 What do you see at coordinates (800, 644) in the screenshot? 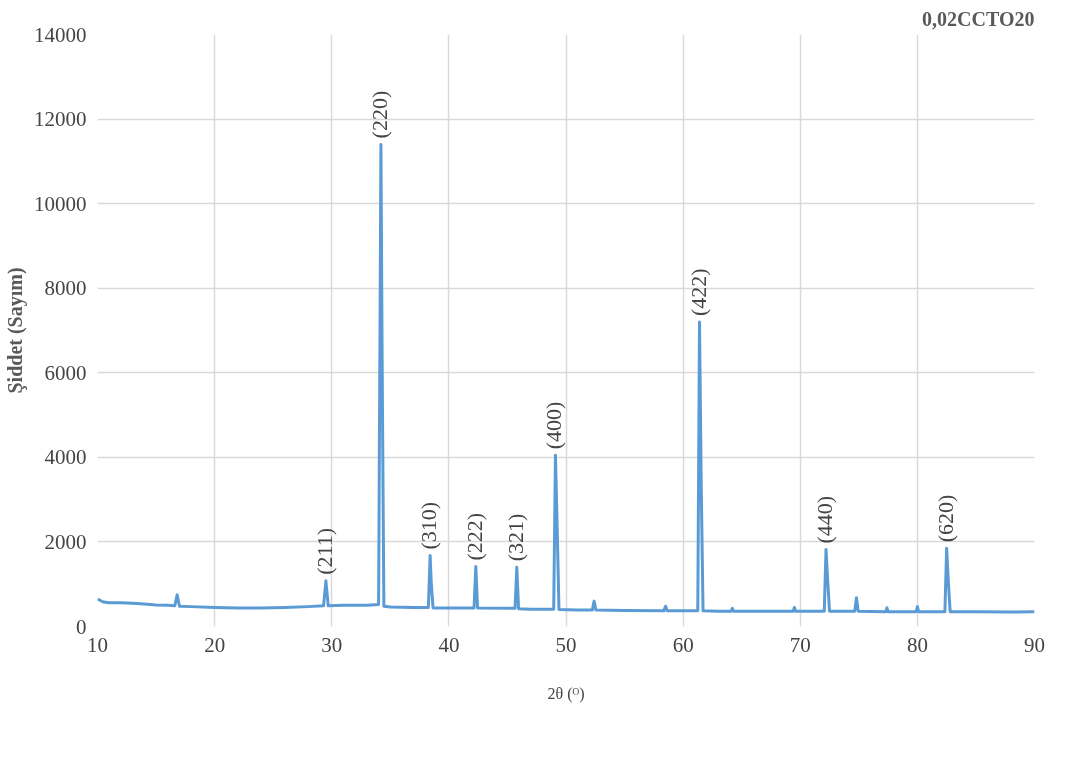
I see `x-tick-label: 70` at bounding box center [800, 644].